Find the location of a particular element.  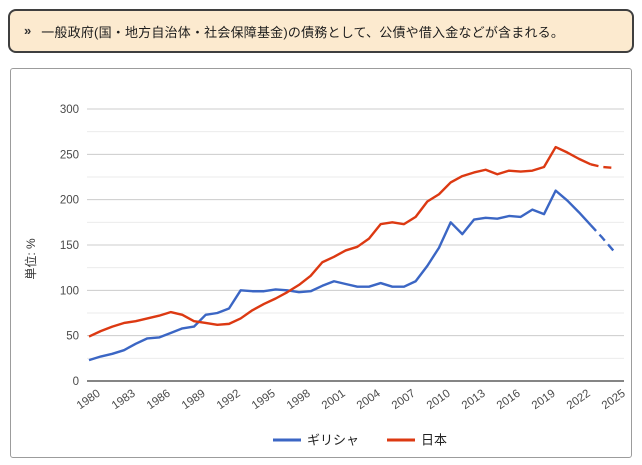

svg-text: 2016 is located at coordinates (509, 400).